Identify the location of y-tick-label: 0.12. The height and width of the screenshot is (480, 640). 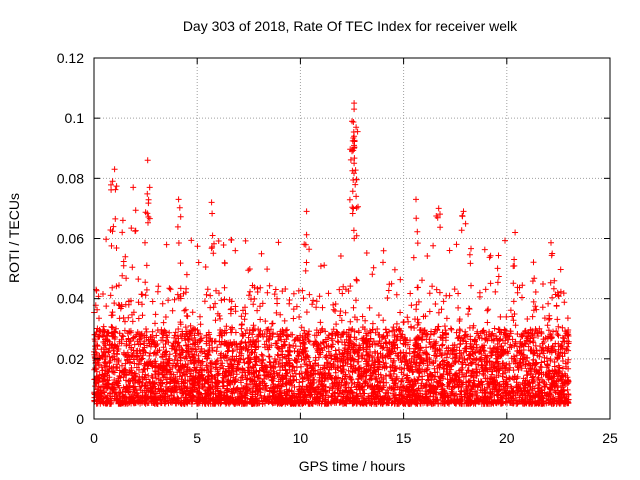
(70, 58).